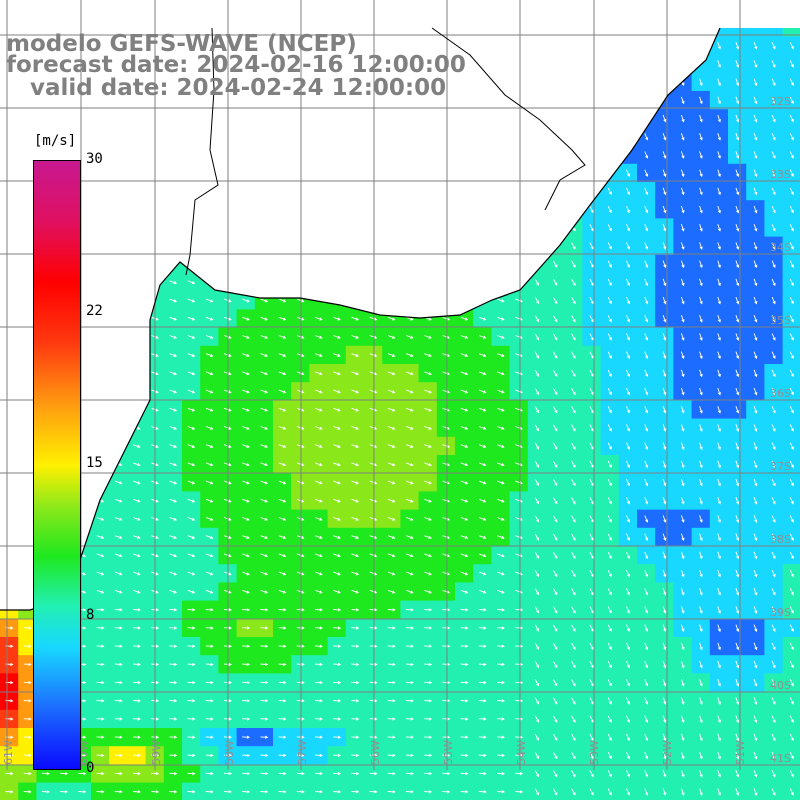 The height and width of the screenshot is (804, 800). What do you see at coordinates (94, 159) in the screenshot?
I see `colorbar-tick-30: 30` at bounding box center [94, 159].